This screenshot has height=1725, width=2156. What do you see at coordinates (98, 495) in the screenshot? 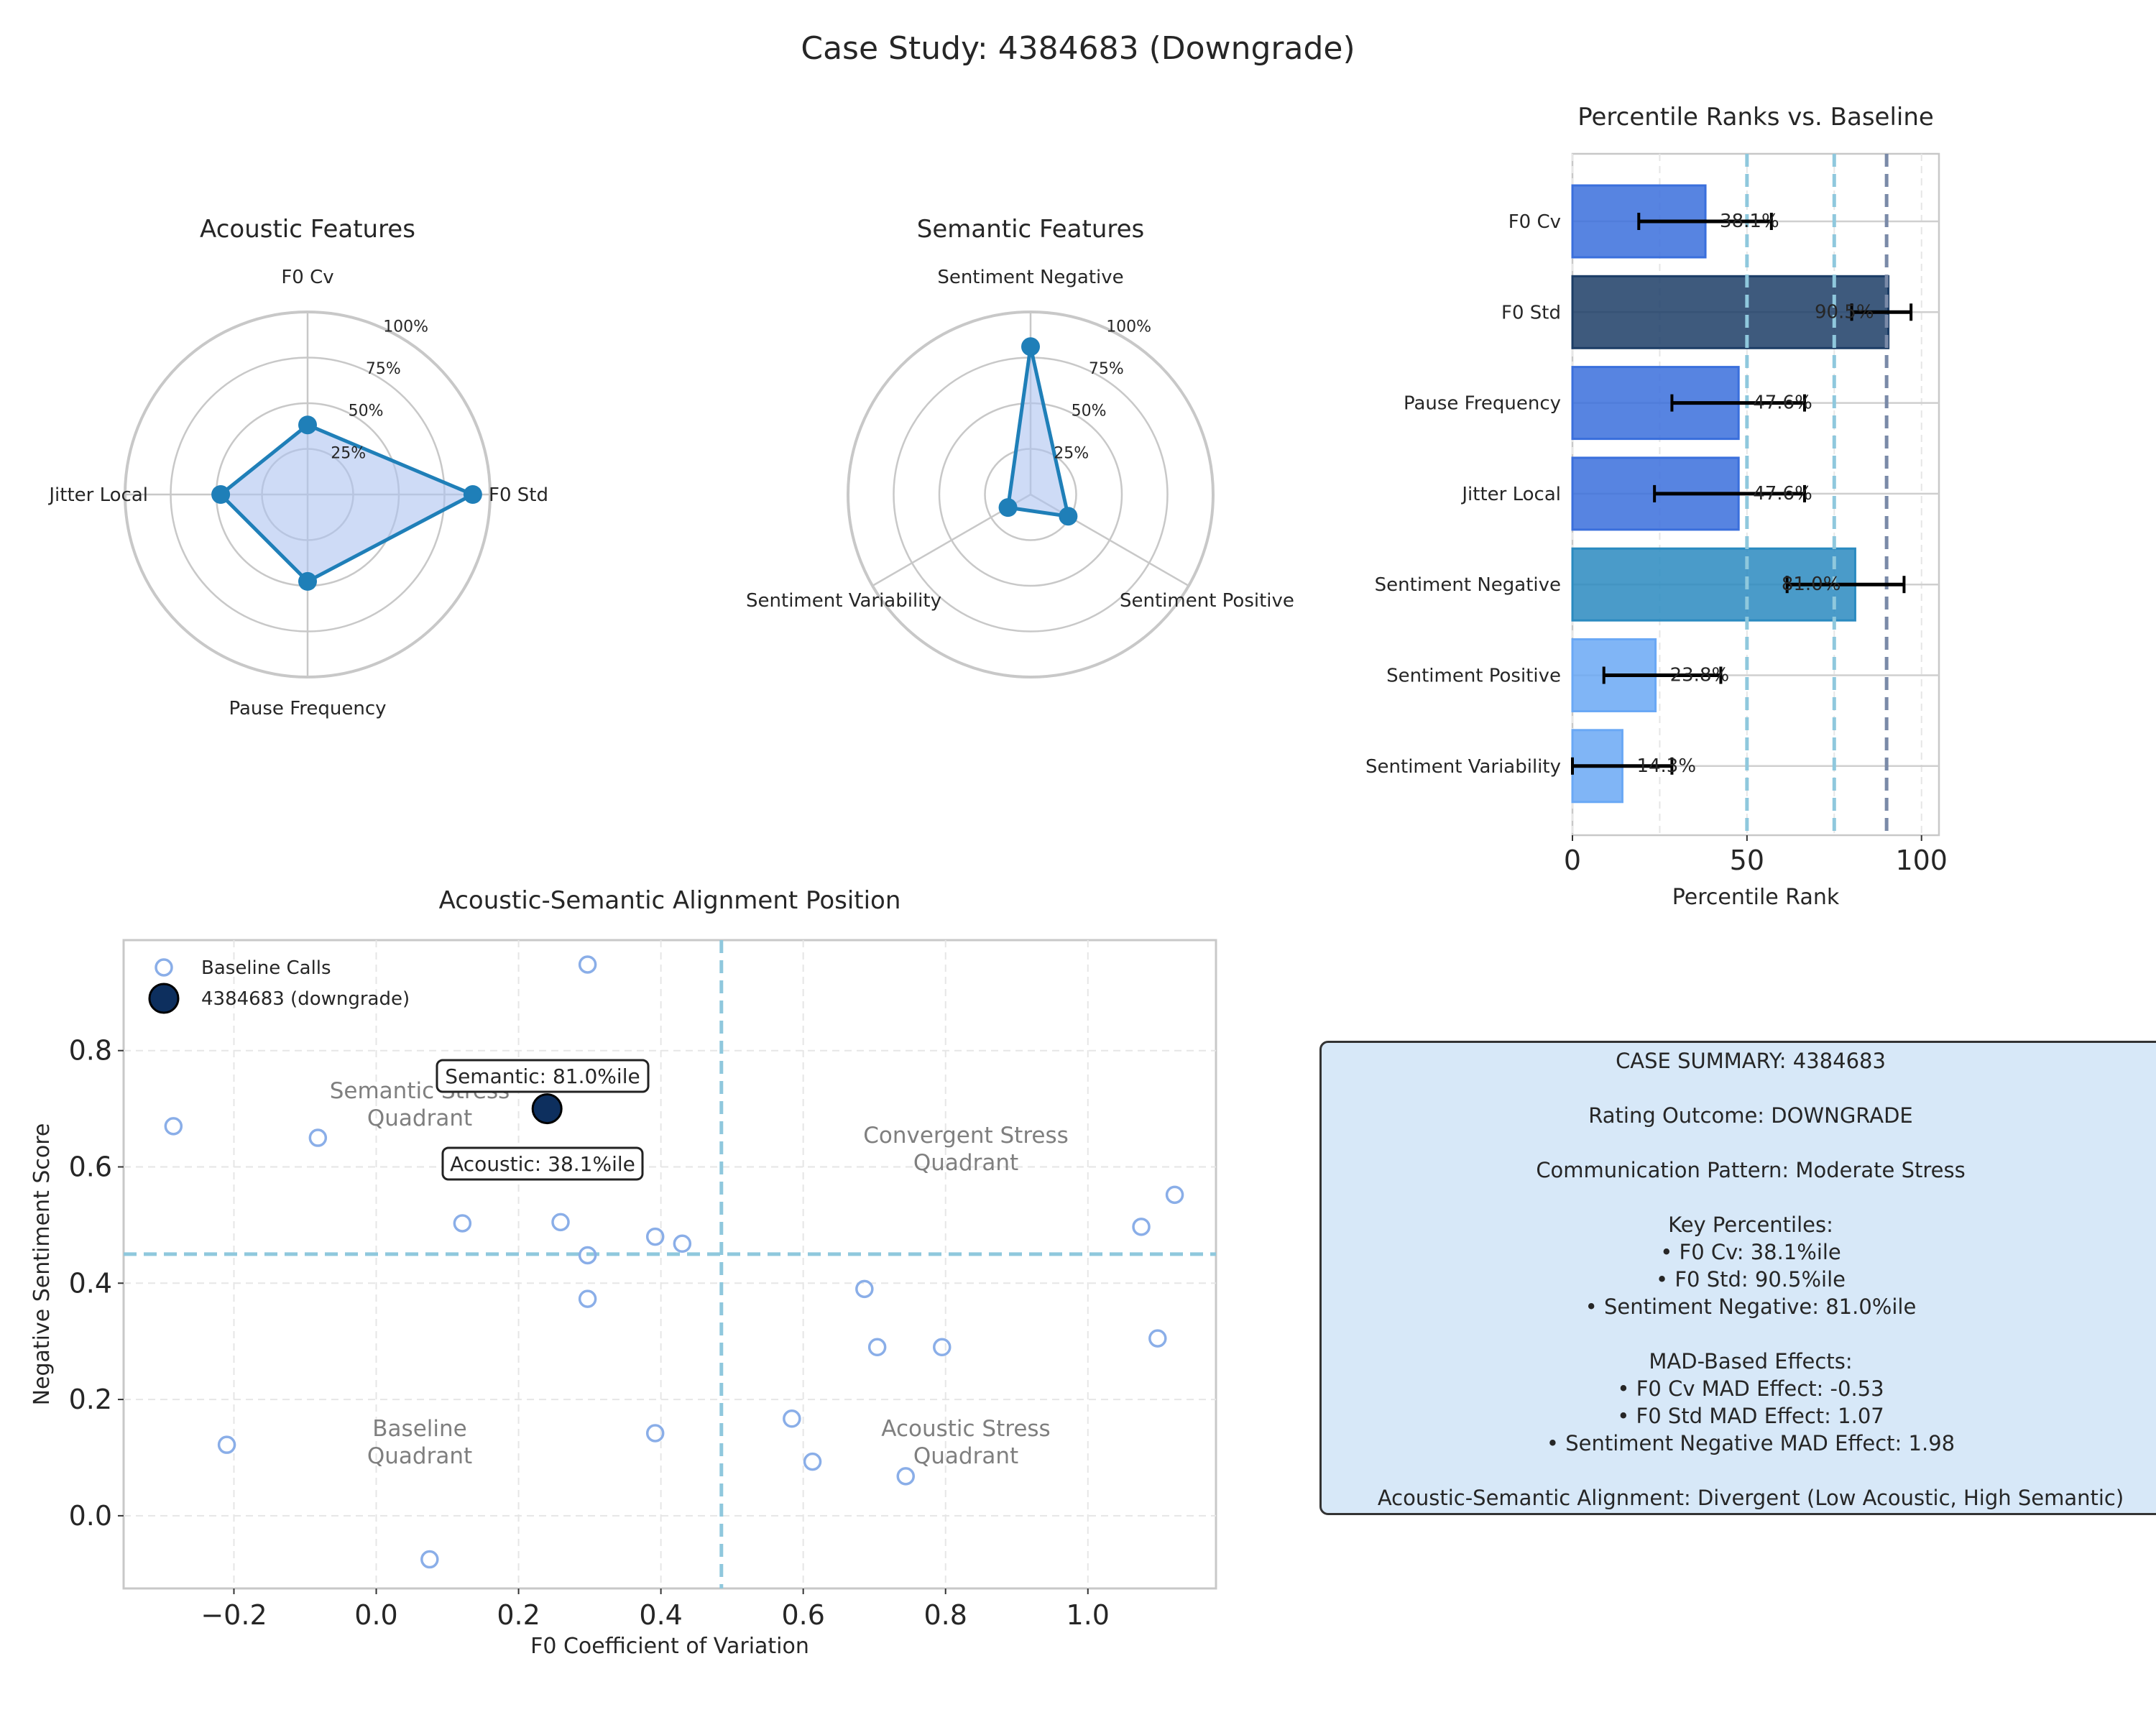
I see `radar-axis-label: Jitter Local` at bounding box center [98, 495].